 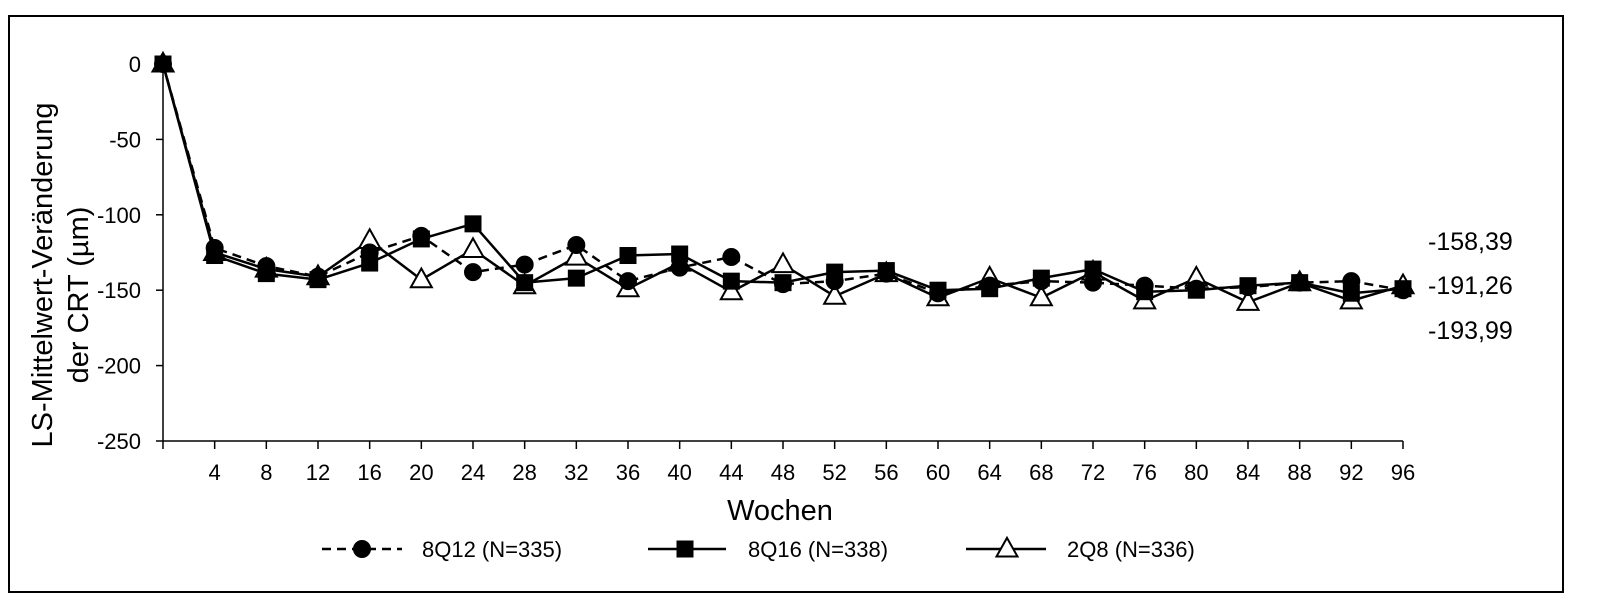 I want to click on x-tick-label: 8, so click(x=266, y=472).